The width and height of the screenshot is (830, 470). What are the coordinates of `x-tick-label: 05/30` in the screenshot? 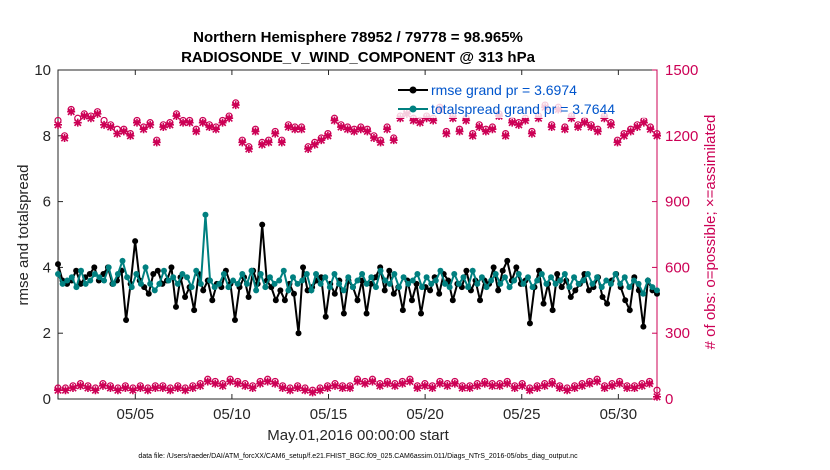 It's located at (619, 414).